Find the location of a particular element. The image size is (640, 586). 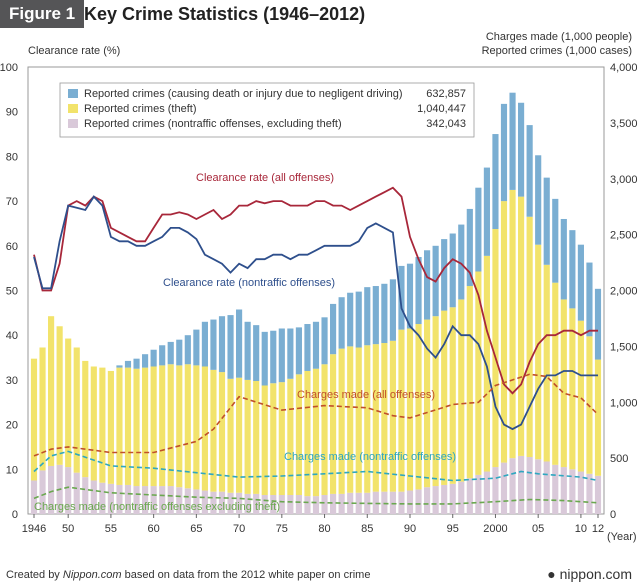

label-charges-all: Charges made (all offenses) is located at coordinates (366, 395).